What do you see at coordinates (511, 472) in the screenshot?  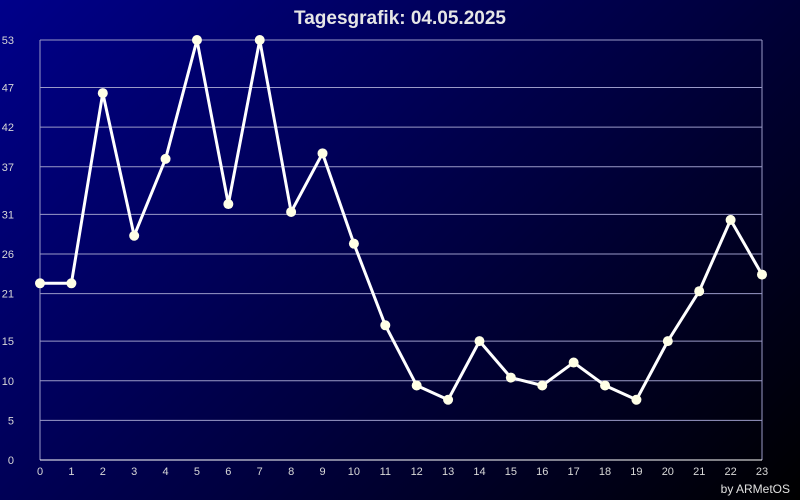 I see `x-tick-label: 15` at bounding box center [511, 472].